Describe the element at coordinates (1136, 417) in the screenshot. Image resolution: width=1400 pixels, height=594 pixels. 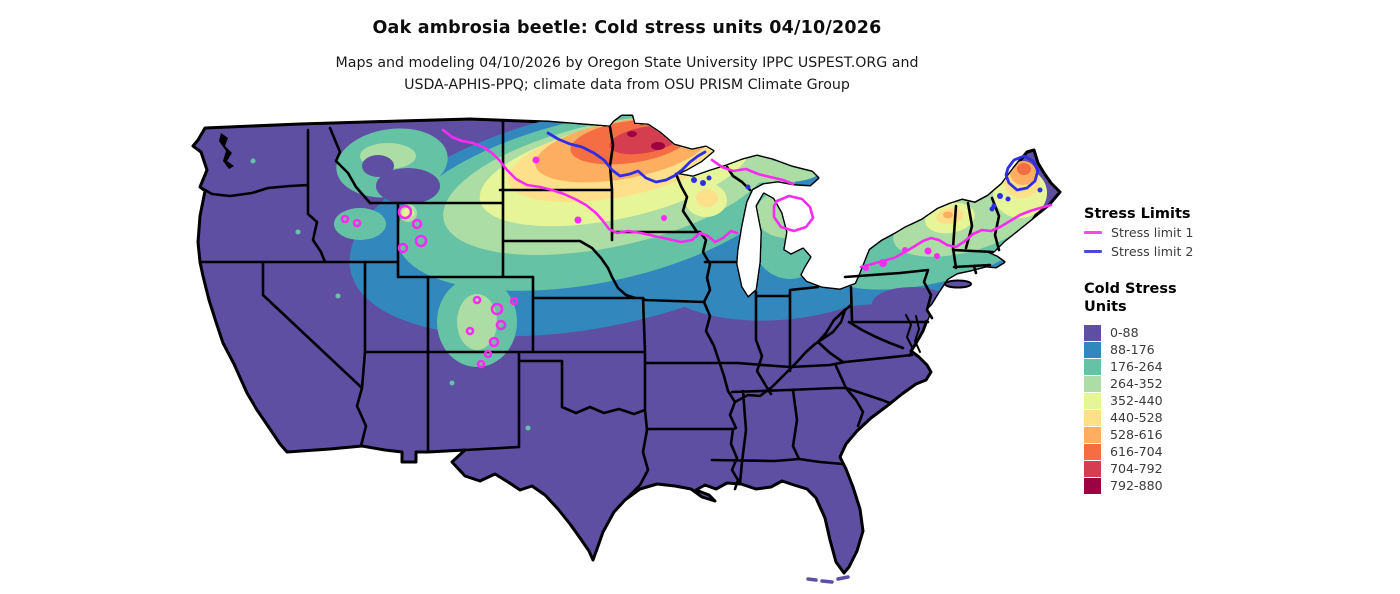
I see `class-range-label: 440-528` at that location.